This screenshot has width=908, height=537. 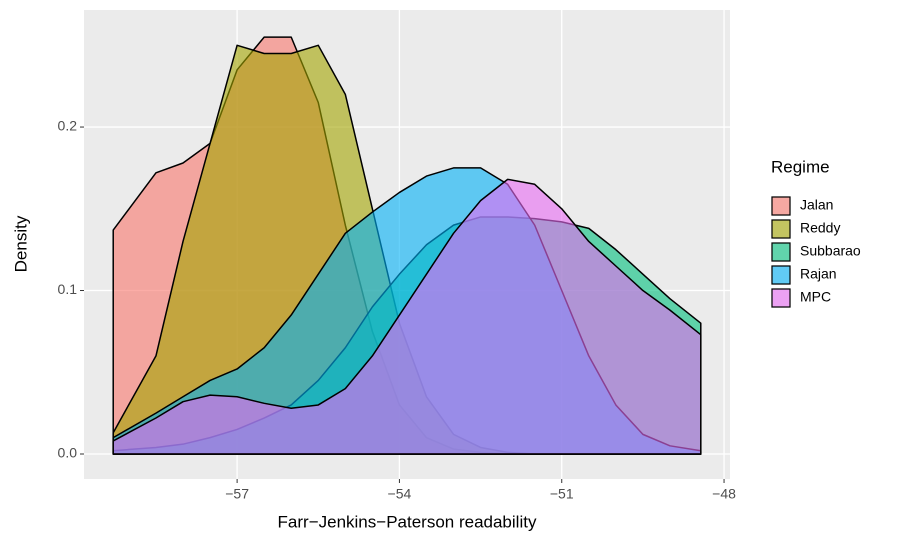 What do you see at coordinates (815, 297) in the screenshot?
I see `legend-label: MPC` at bounding box center [815, 297].